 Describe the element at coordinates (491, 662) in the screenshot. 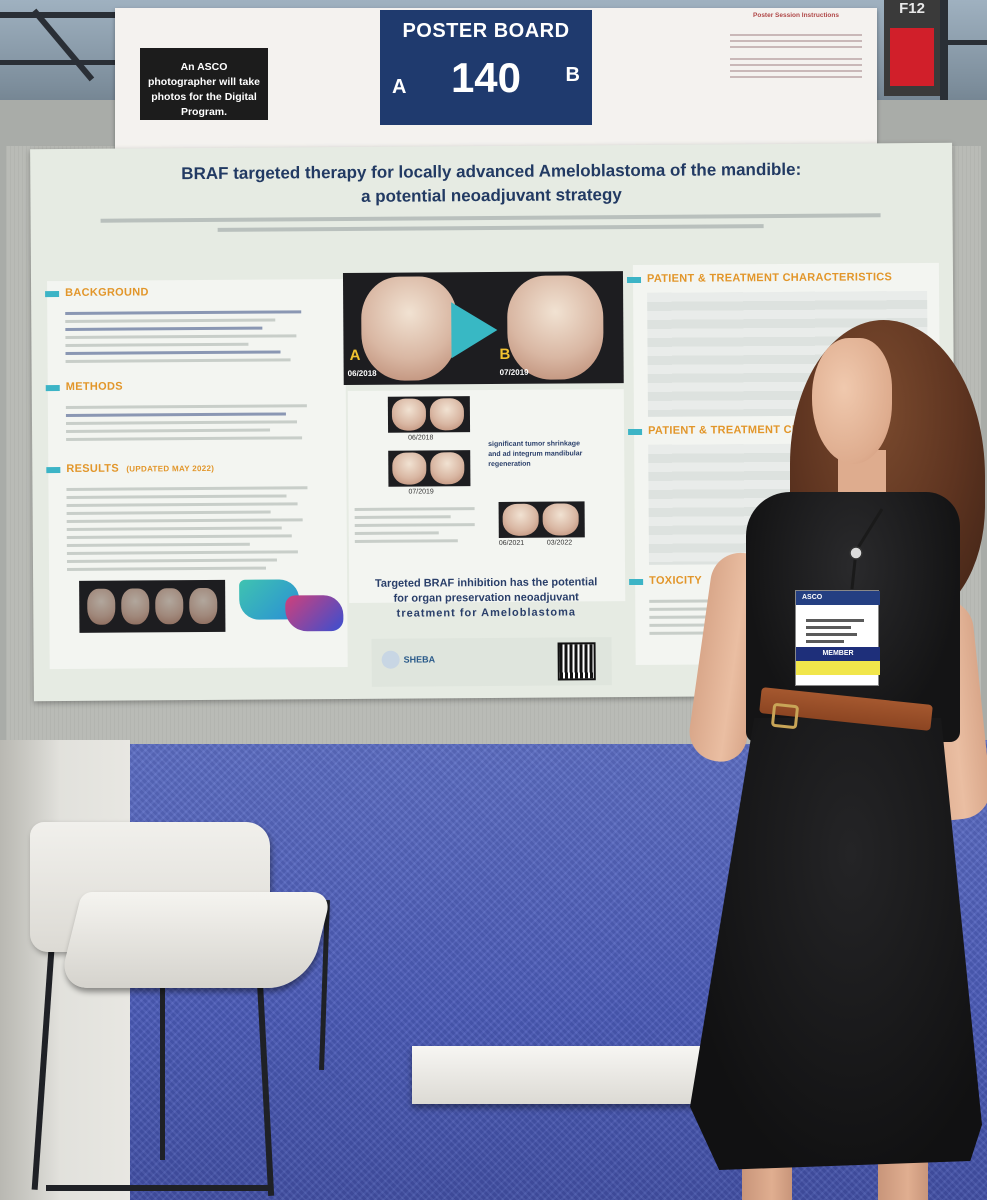

I see `poster-footer: SHEBA` at that location.